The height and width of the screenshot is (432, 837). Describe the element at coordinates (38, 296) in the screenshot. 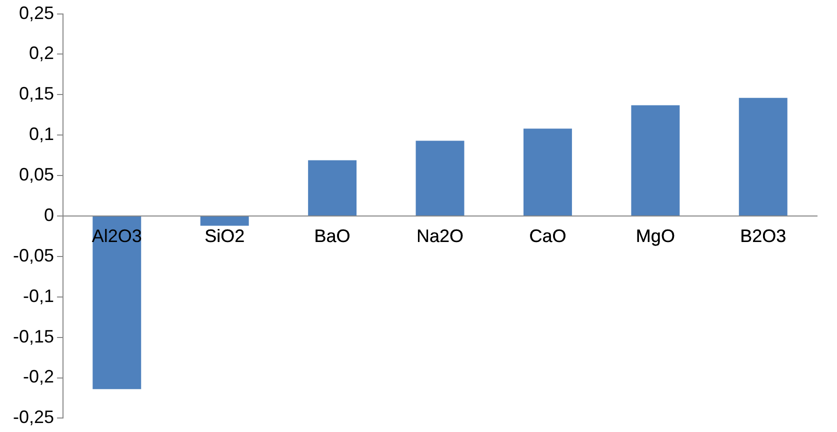

I see `y-tick-label: -0,1` at that location.